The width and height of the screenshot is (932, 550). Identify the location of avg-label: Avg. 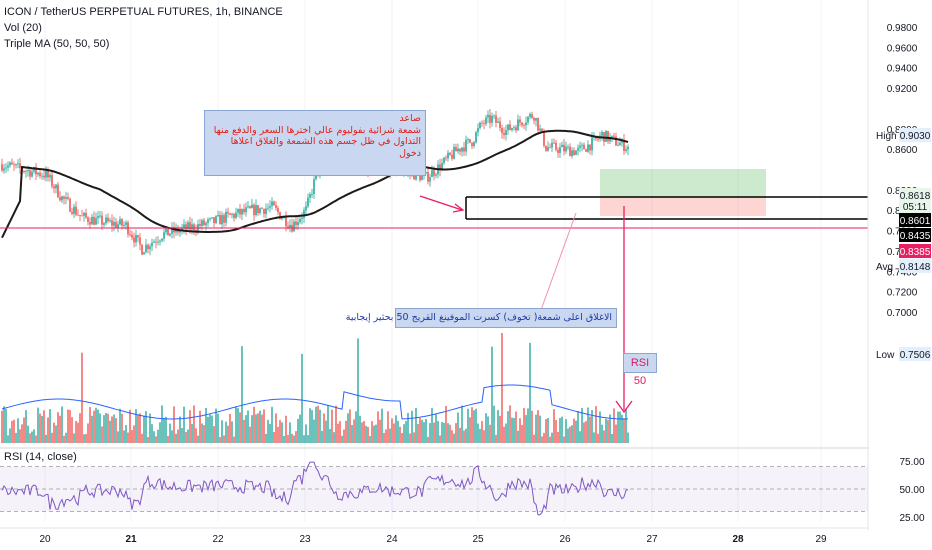
(884, 267).